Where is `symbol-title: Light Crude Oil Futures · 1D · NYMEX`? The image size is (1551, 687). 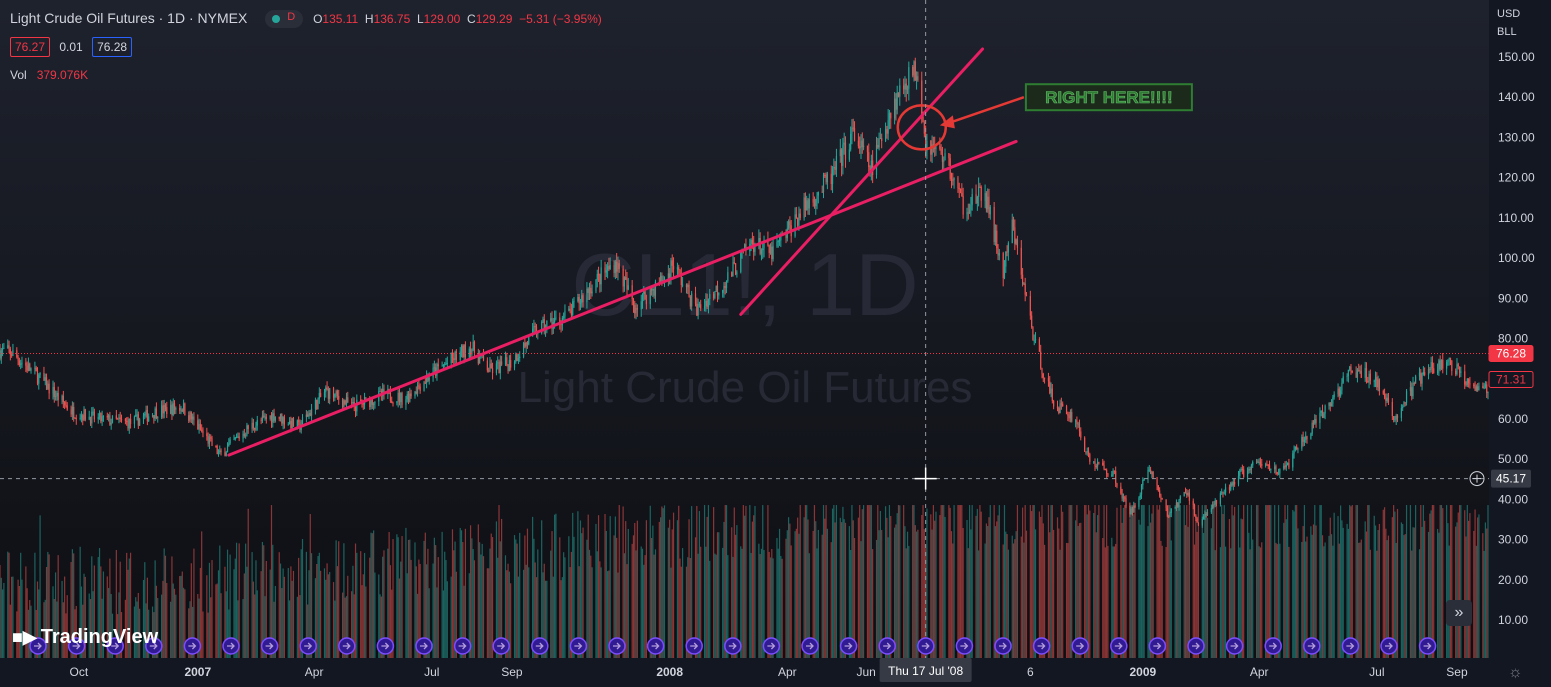 symbol-title: Light Crude Oil Futures · 1D · NYMEX is located at coordinates (129, 18).